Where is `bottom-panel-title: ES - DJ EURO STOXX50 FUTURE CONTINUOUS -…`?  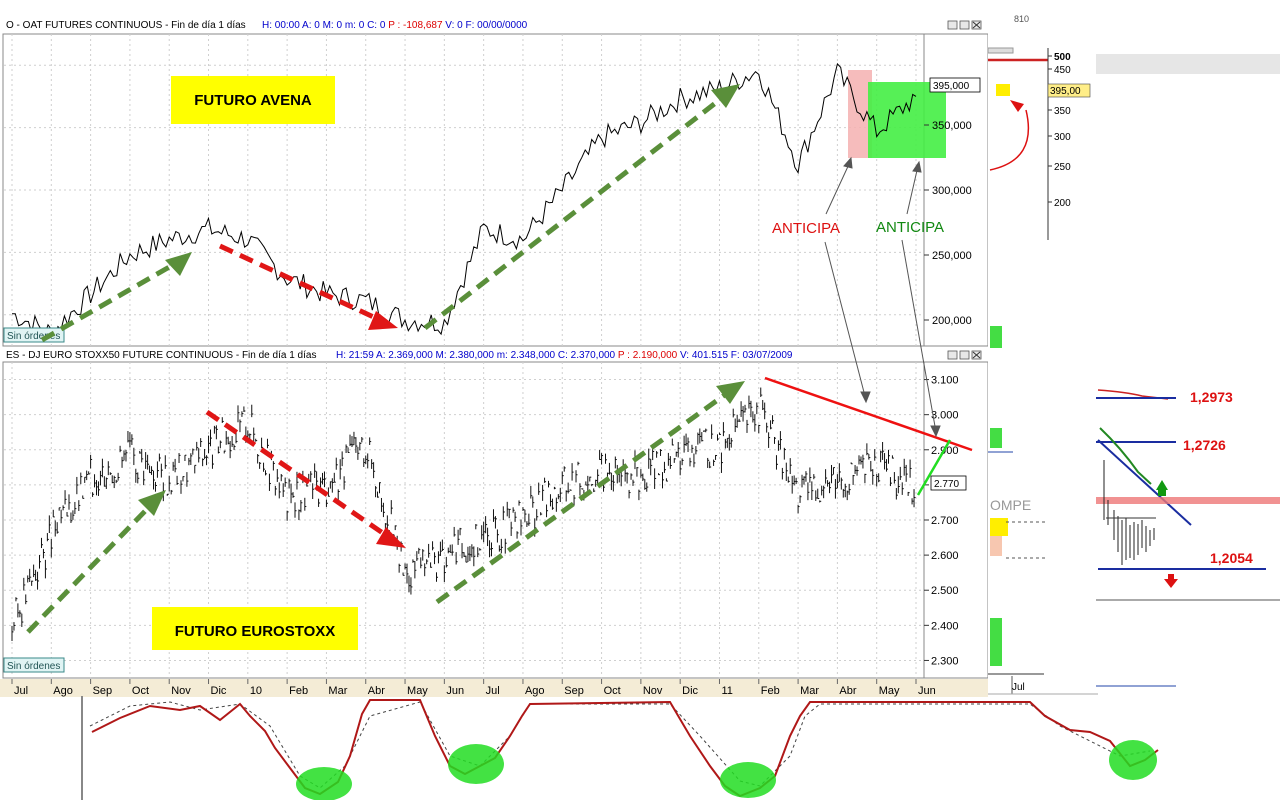
bottom-panel-title: ES - DJ EURO STOXX50 FUTURE CONTINUOUS -… is located at coordinates (161, 355).